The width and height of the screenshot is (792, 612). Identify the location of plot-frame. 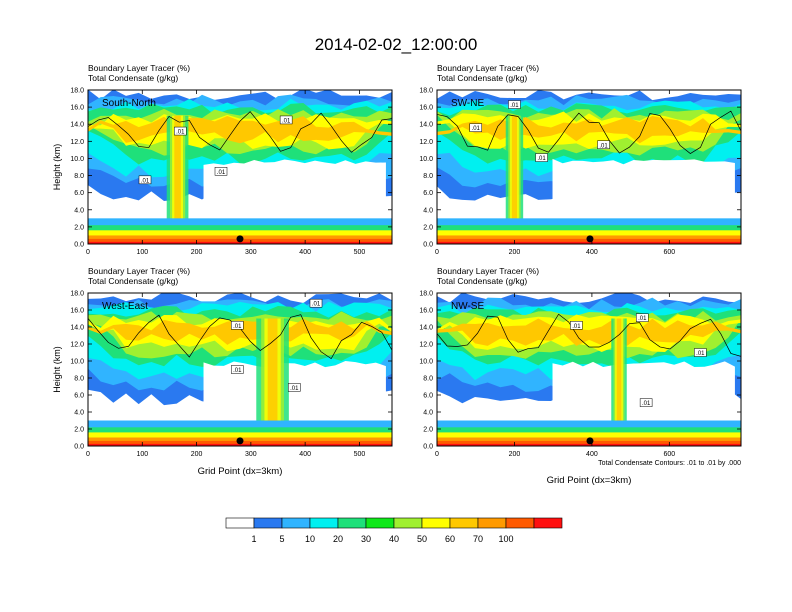
(589, 167).